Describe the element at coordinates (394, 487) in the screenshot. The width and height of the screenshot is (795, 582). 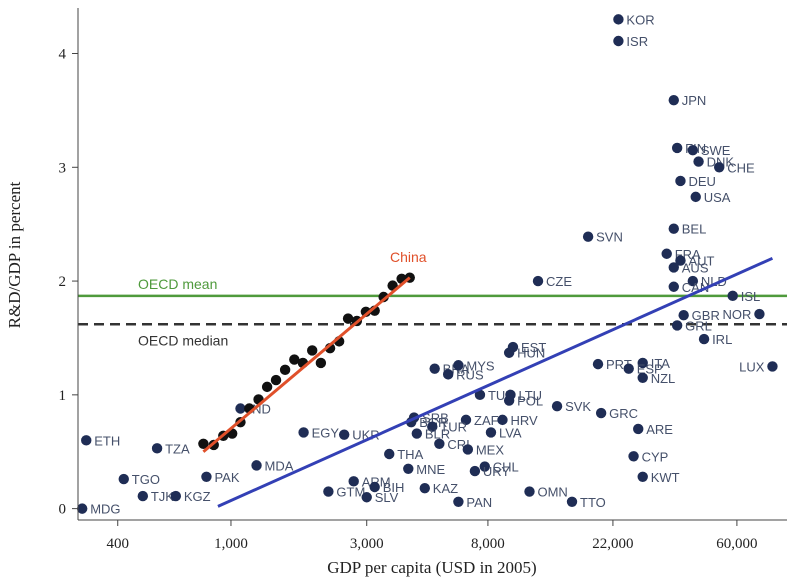
I see `country-label: BIH` at that location.